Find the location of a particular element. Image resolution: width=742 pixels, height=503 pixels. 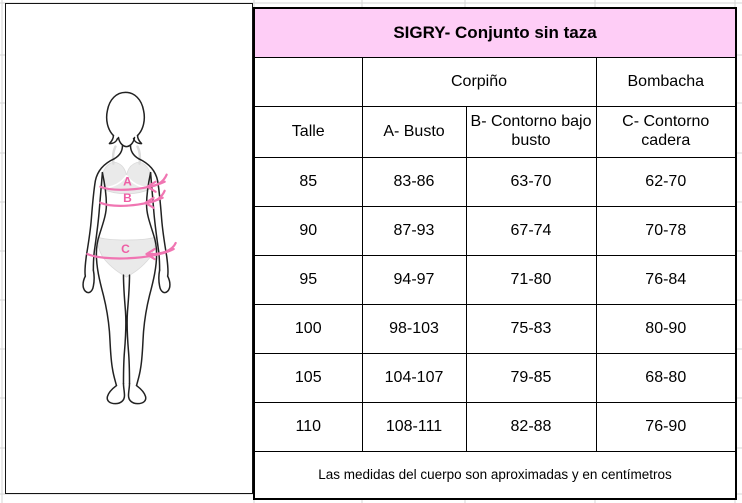

table-row: 100 98-103 75-83 80-90 is located at coordinates (495, 329).